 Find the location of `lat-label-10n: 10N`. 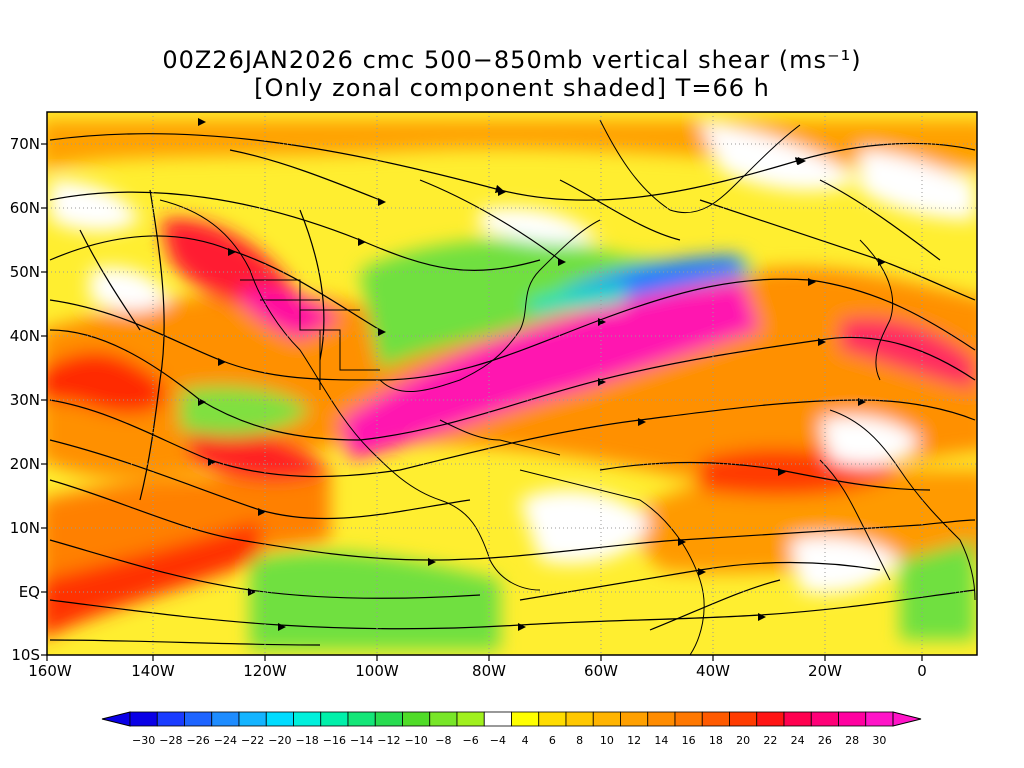

lat-label-10n: 10N is located at coordinates (24, 528).